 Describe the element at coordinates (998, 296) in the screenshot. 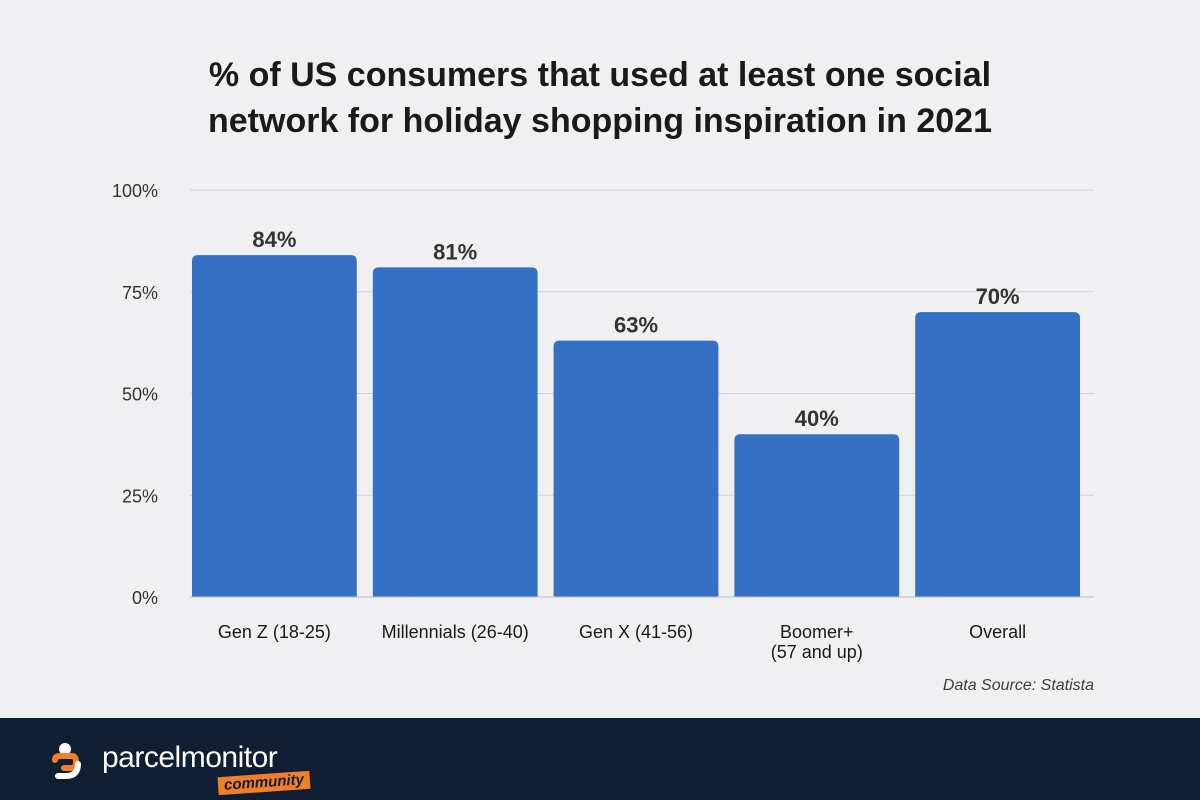

I see `bar-value-label-4: 70%` at that location.